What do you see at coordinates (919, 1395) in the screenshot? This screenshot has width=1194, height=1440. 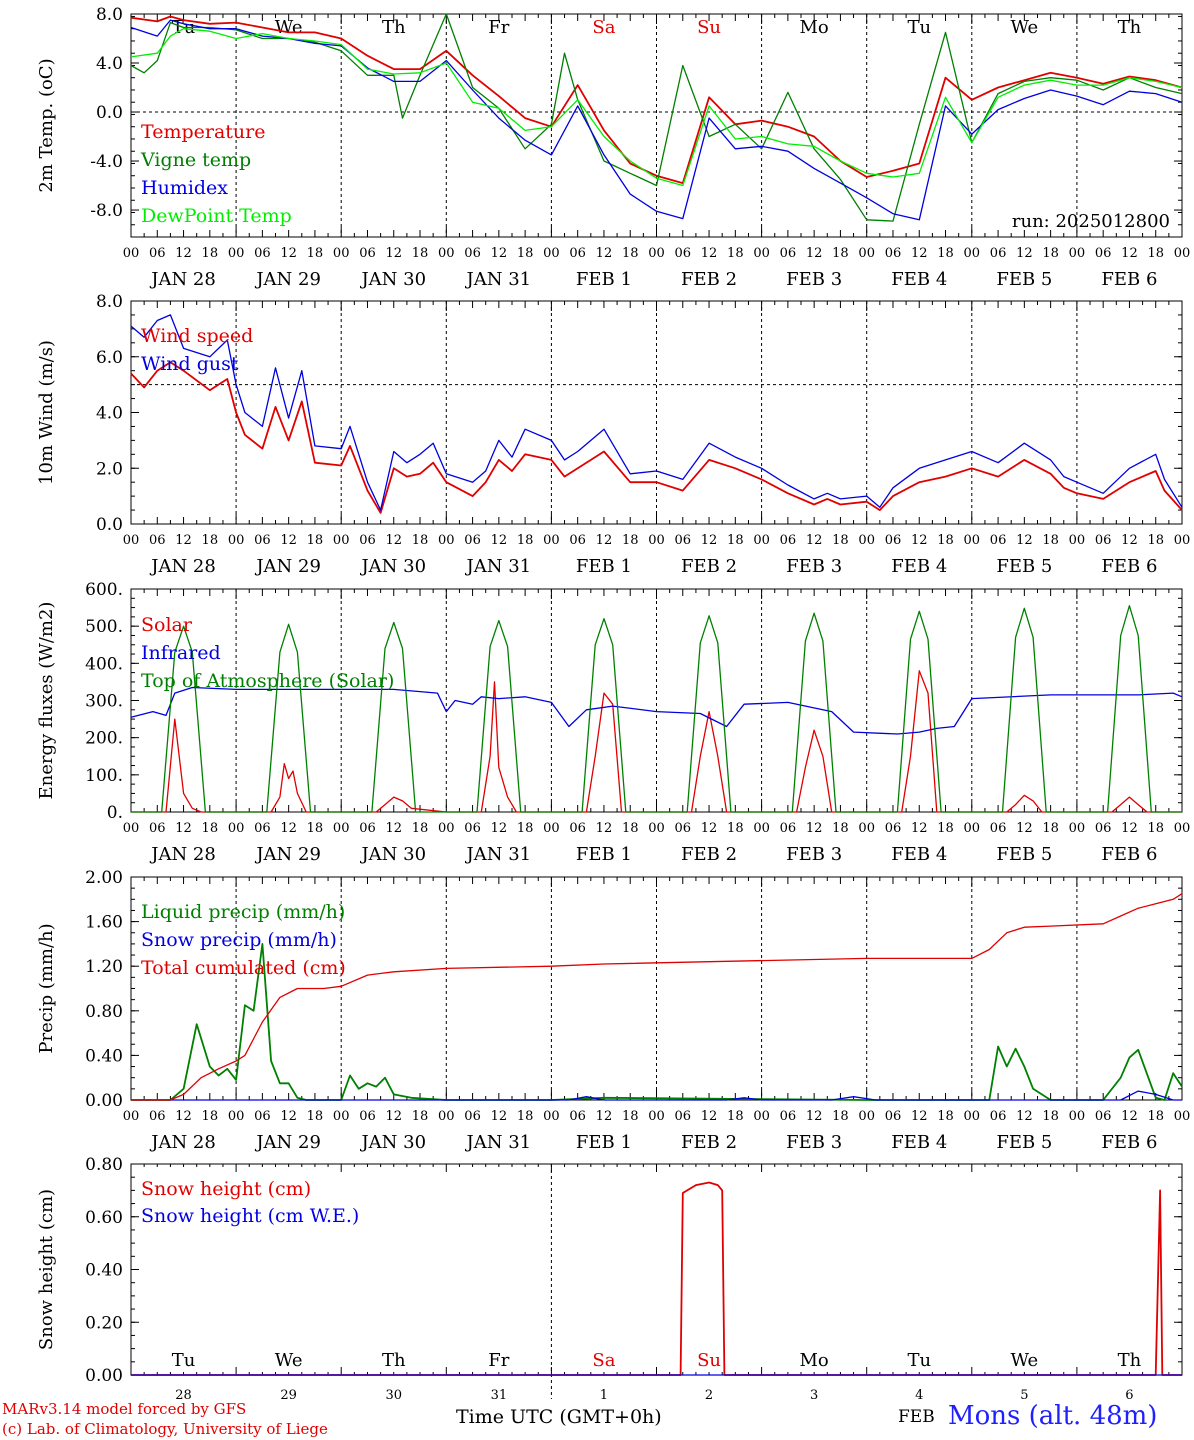 I see `day-number-label: 4` at bounding box center [919, 1395].